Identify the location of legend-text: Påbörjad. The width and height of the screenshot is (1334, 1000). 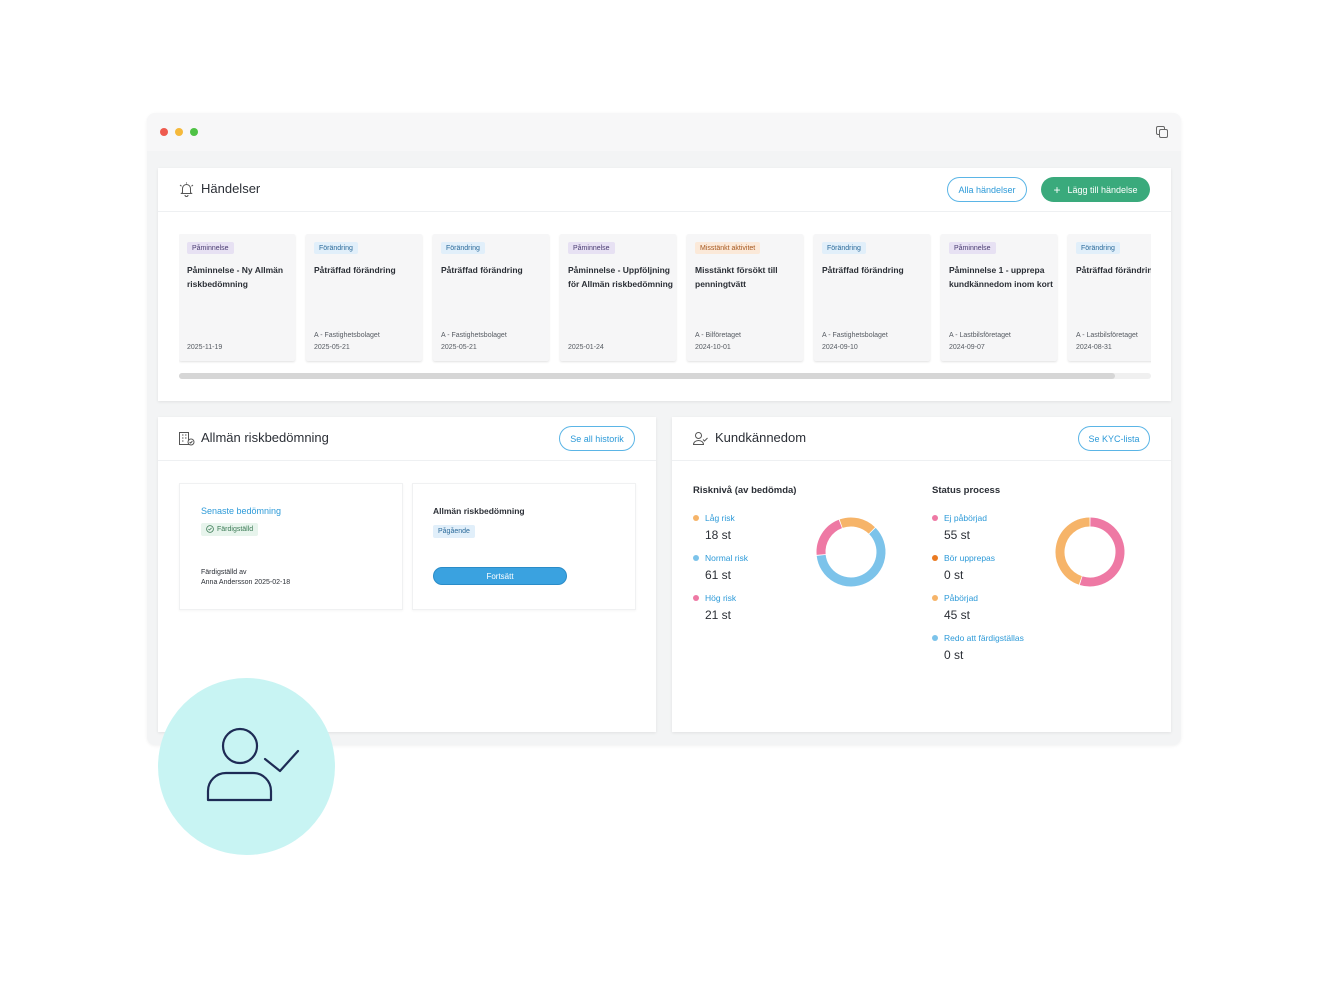
(961, 598).